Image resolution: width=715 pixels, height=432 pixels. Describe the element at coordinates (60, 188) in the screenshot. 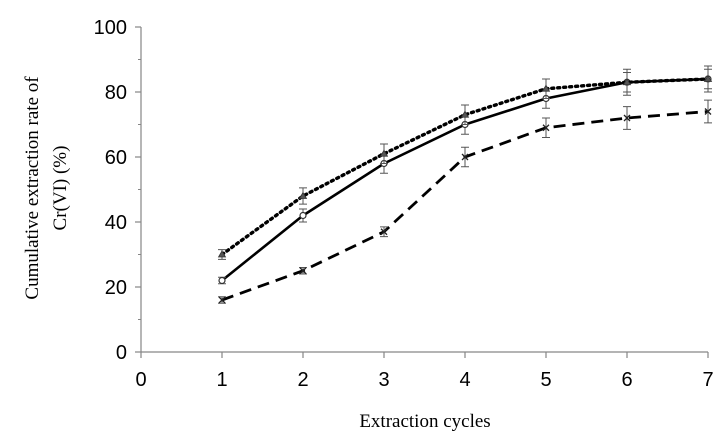

I see `y-axis-title-line2: Cr(VI) (%)` at that location.